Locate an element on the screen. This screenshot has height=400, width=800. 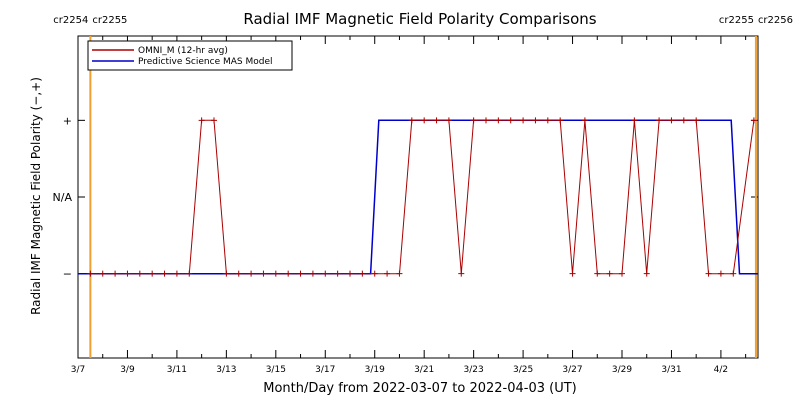
legend-label: Predictive Science MAS Model is located at coordinates (205, 62).